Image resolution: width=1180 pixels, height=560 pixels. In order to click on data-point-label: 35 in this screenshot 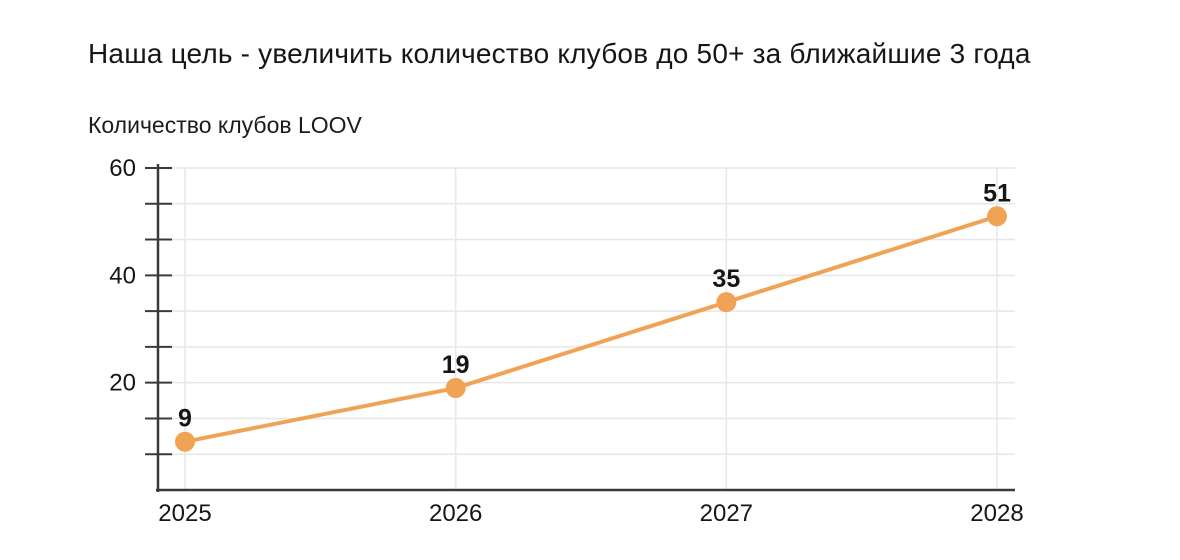, I will do `click(726, 279)`.